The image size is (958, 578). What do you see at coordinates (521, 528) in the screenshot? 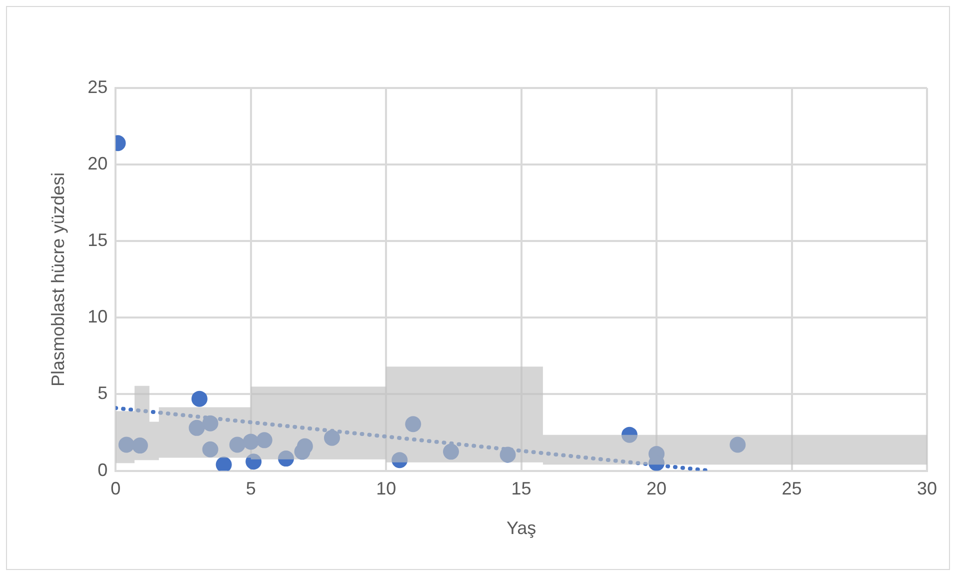
I see `x-axis-title: Yaş` at bounding box center [521, 528].